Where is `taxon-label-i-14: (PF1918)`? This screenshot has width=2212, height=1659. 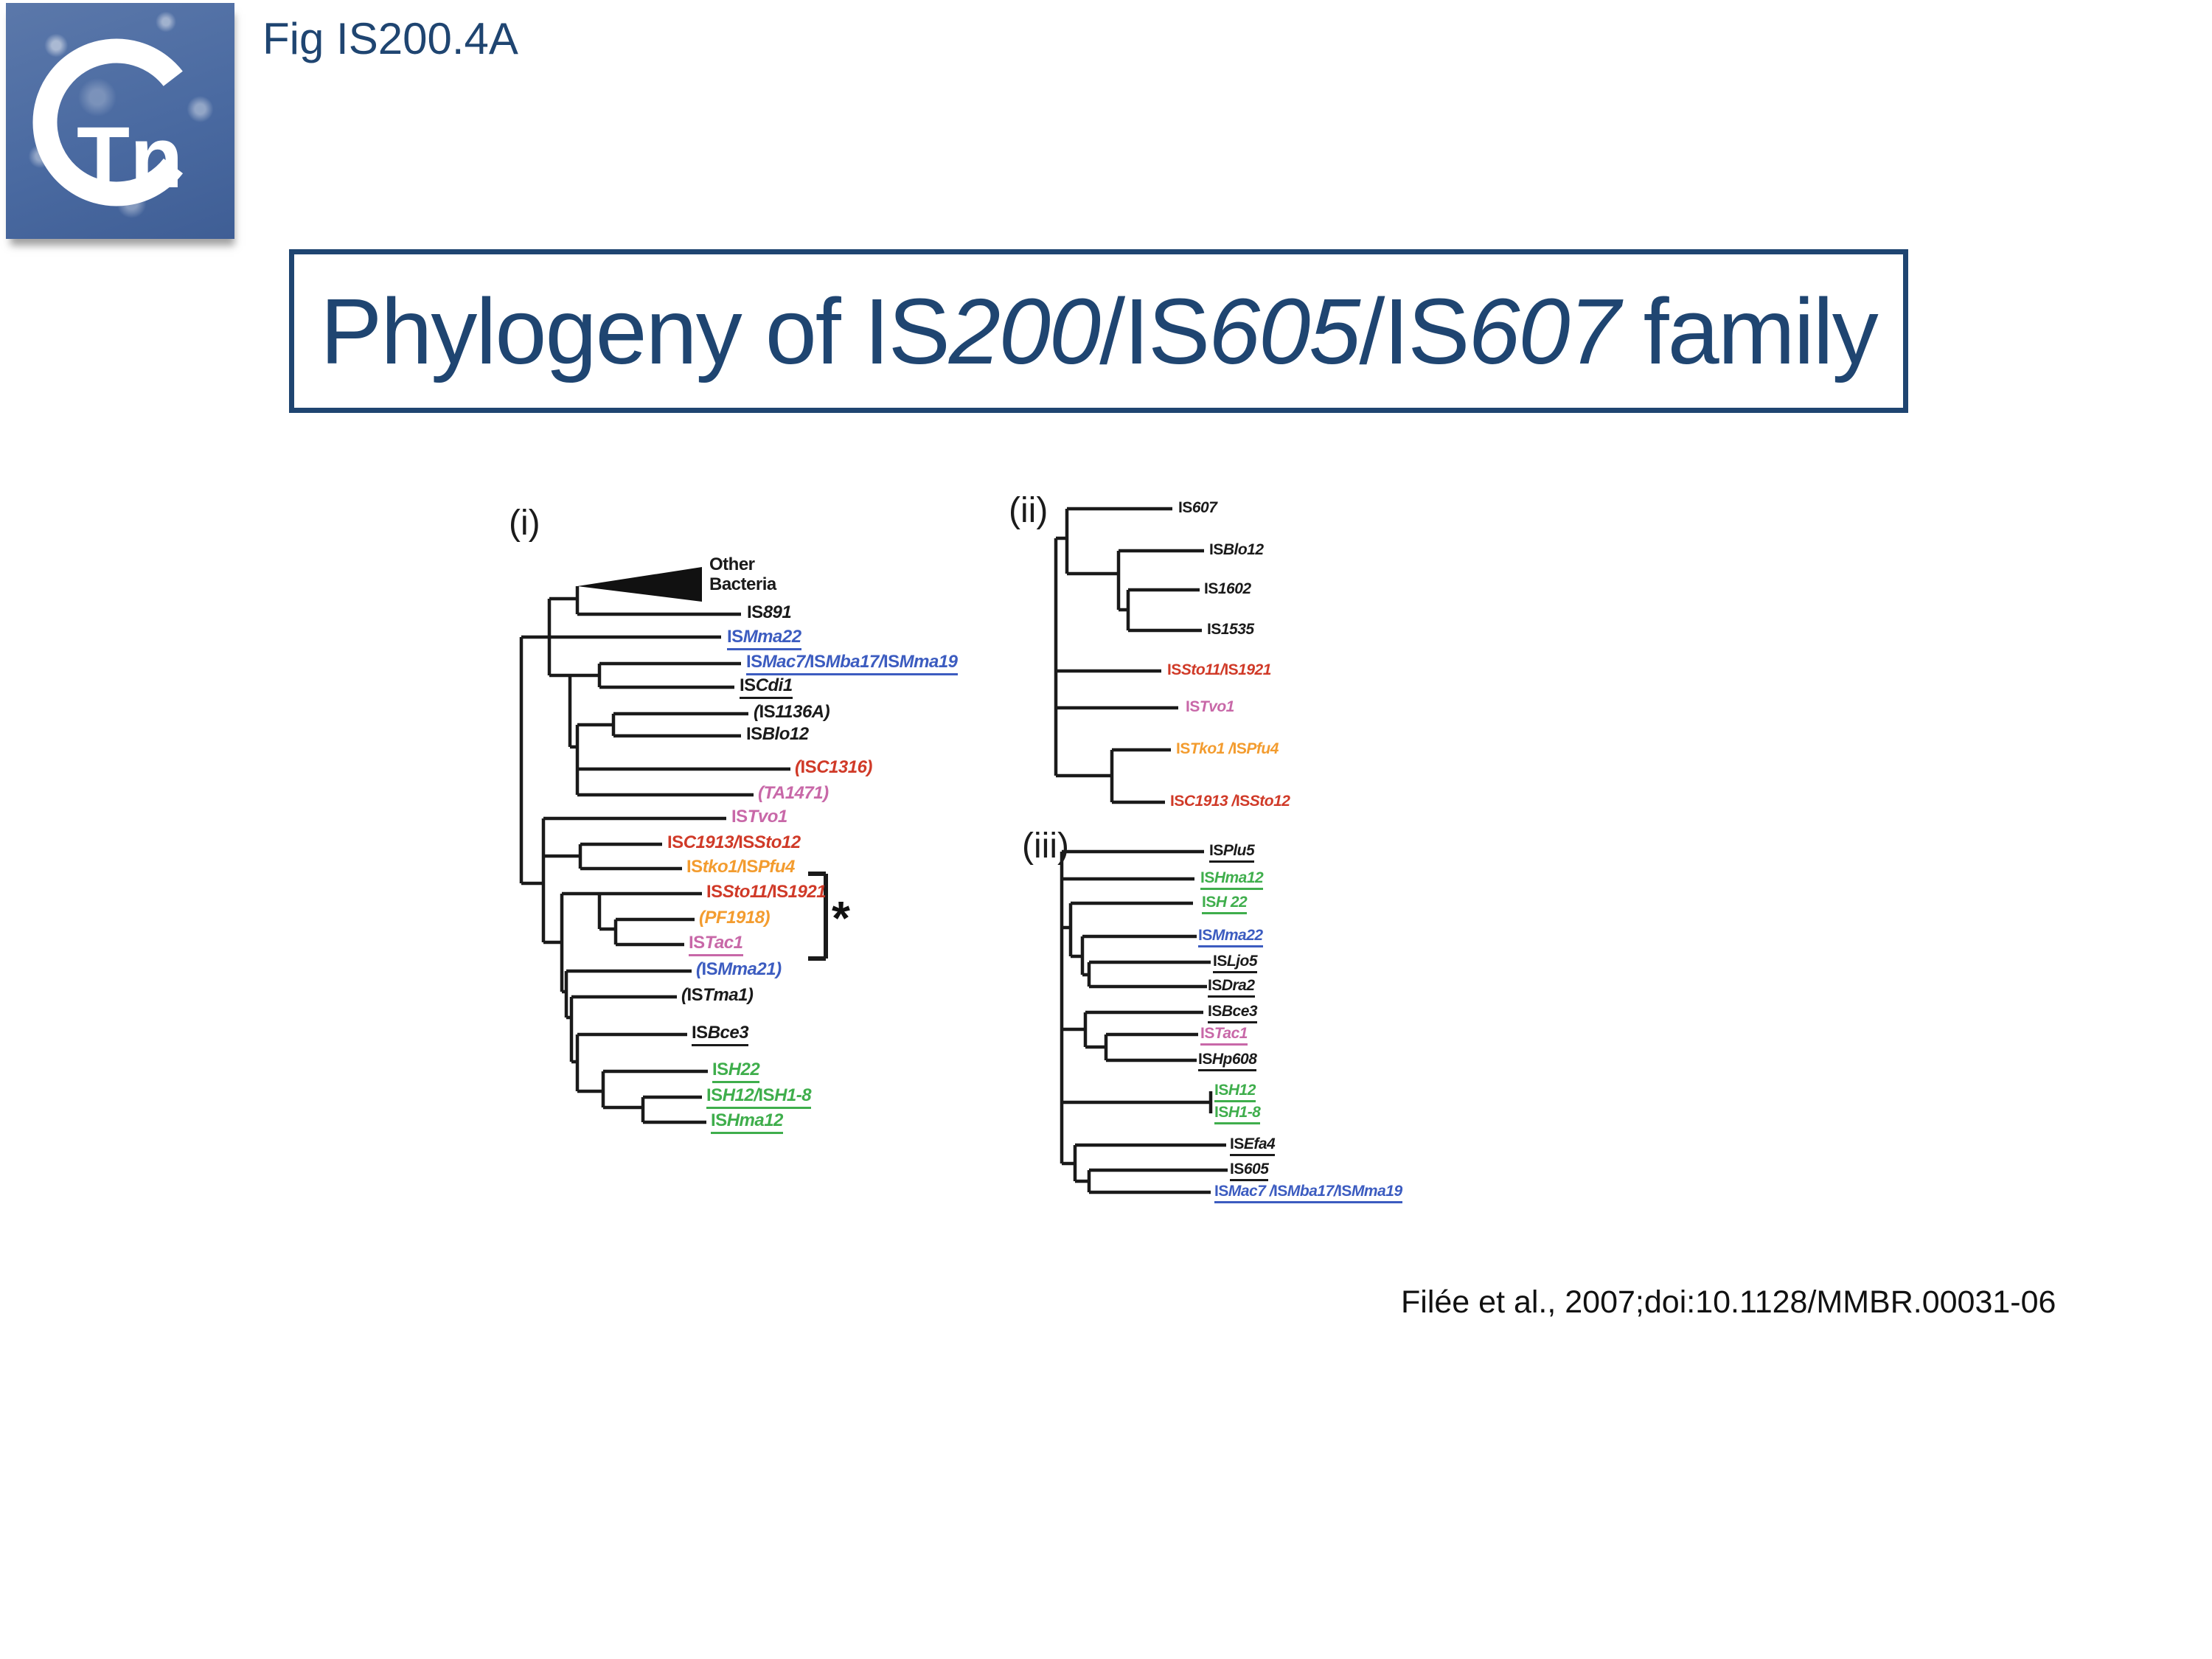
taxon-label-i-14: (PF1918) is located at coordinates (735, 918).